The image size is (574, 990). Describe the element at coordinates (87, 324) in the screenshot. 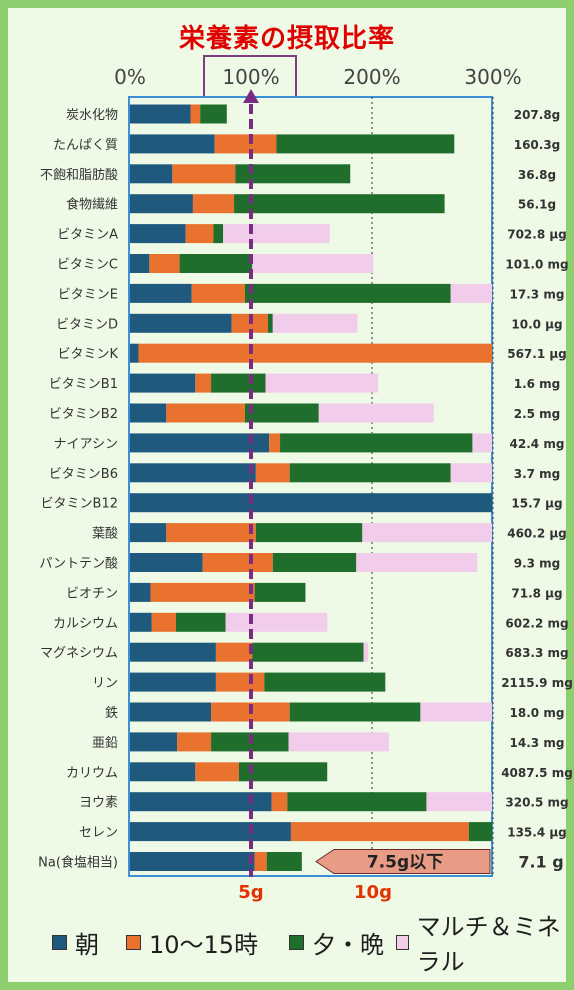

I see `category-label: ビタミンD` at that location.